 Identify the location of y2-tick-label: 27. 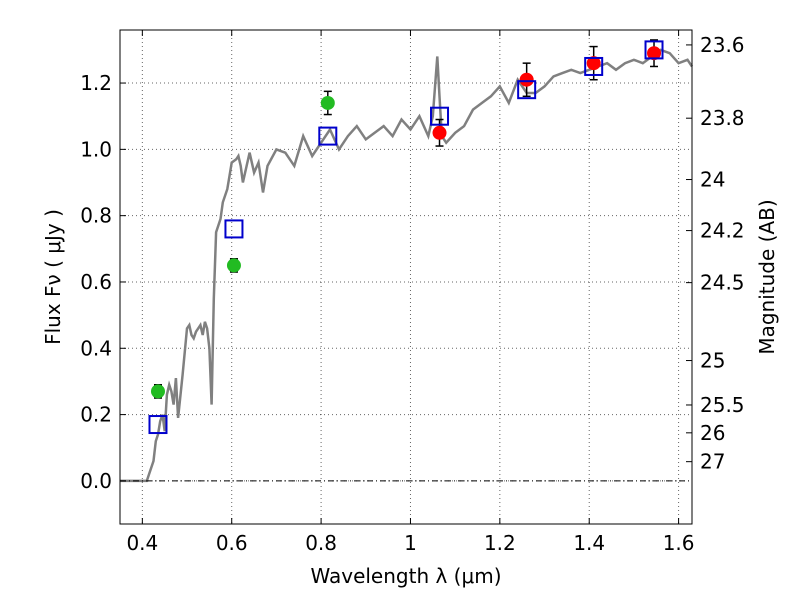
(712, 462).